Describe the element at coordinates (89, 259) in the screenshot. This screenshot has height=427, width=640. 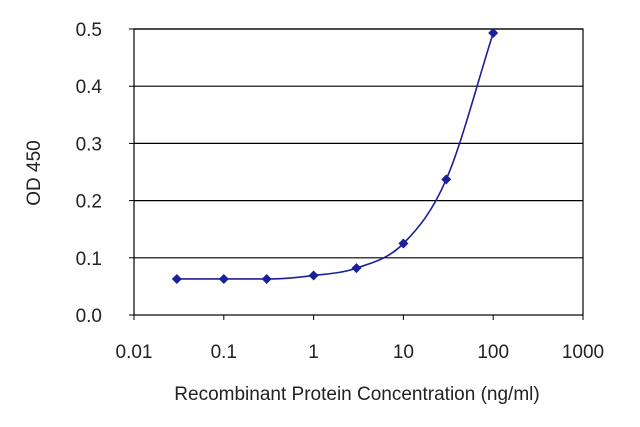
I see `y-tick-label: 0.1` at that location.